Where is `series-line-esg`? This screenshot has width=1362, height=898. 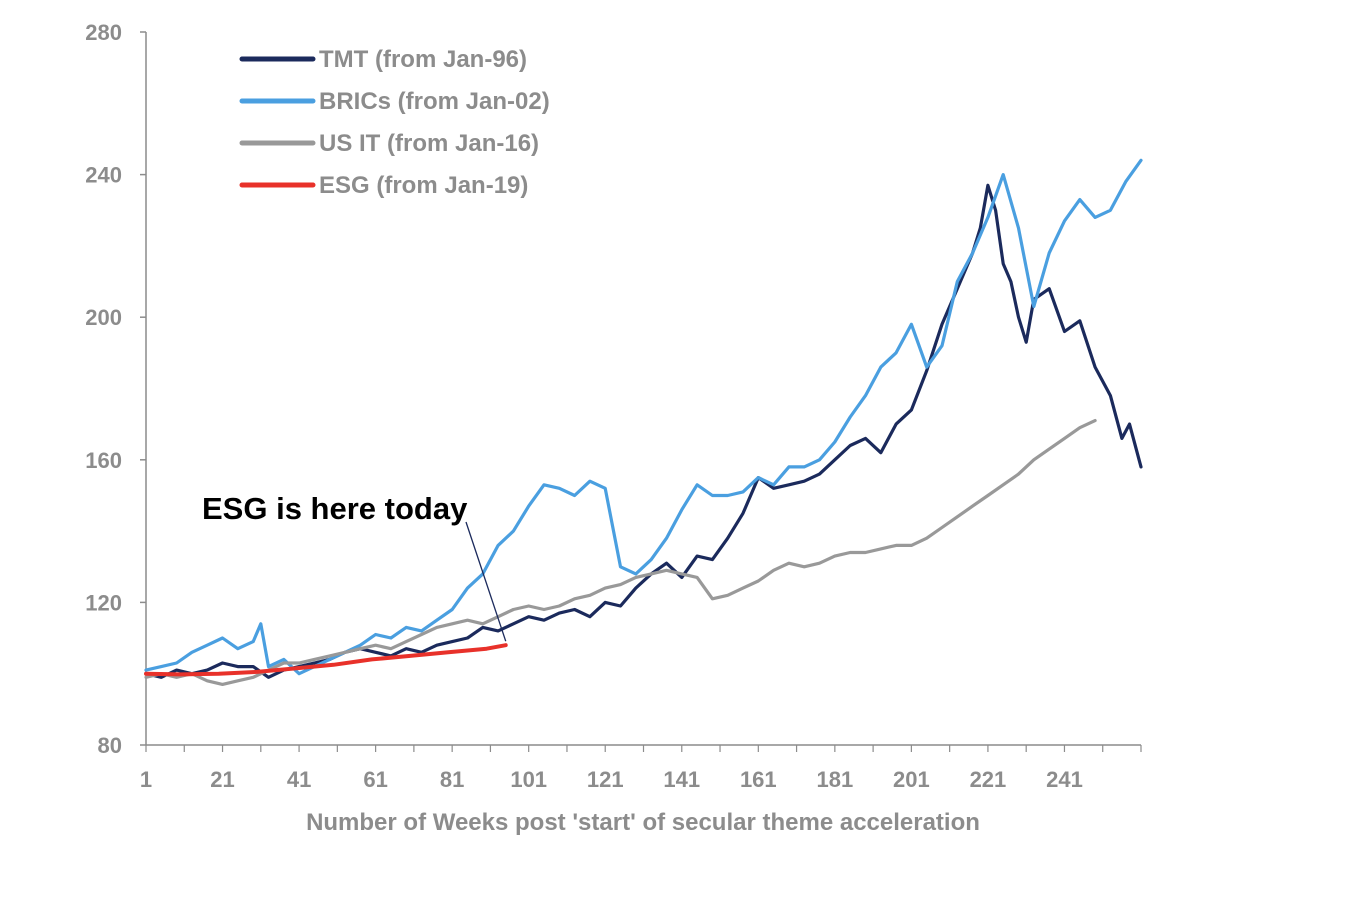 series-line-esg is located at coordinates (326, 660).